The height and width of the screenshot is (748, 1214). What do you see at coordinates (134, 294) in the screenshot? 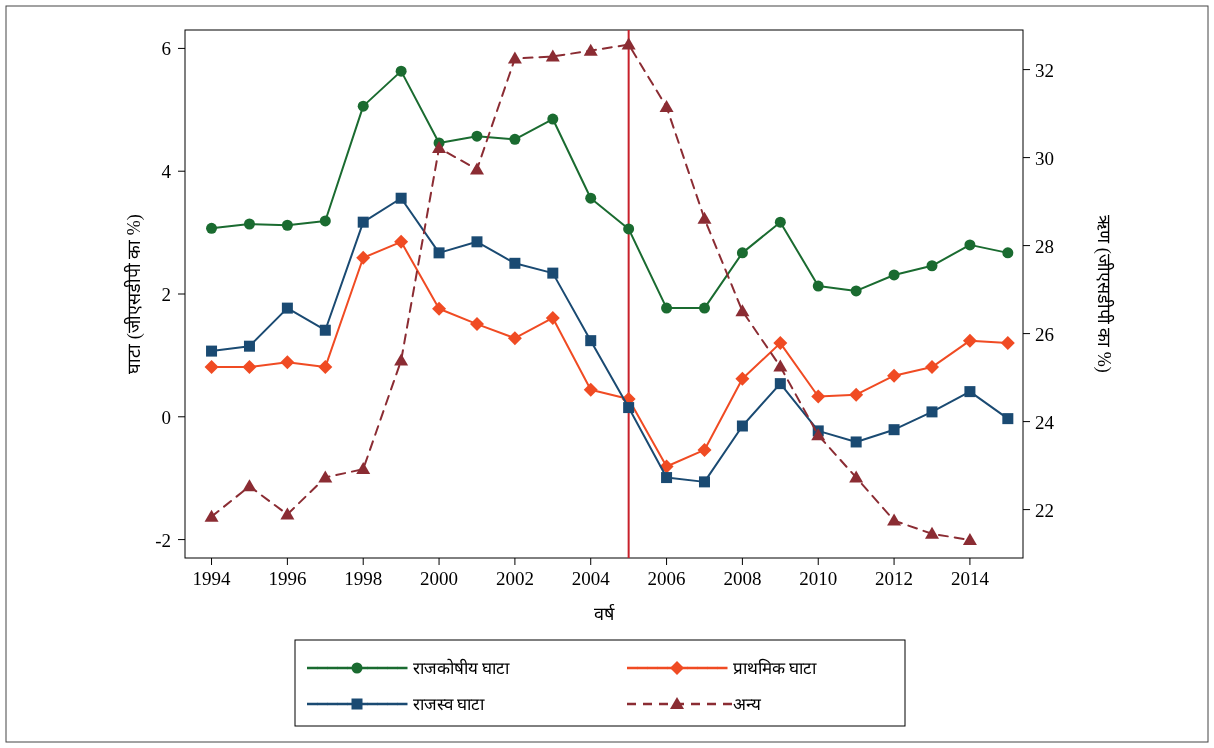
I see `y-axis-title: घाटा (जीएसडीपी का %)` at bounding box center [134, 294].